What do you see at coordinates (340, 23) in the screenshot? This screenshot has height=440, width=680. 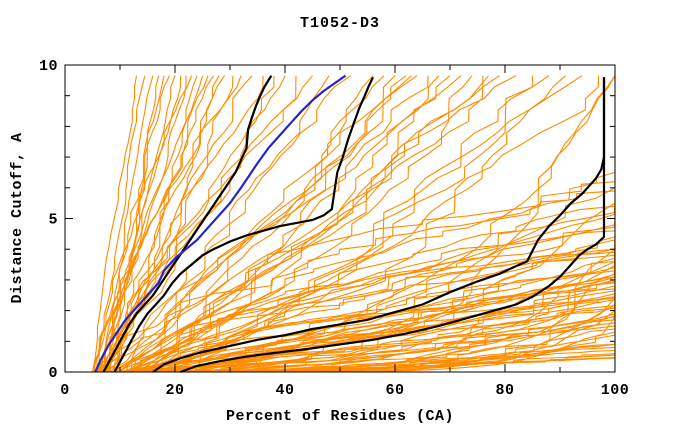 I see `chart-title: T1052-D3` at bounding box center [340, 23].